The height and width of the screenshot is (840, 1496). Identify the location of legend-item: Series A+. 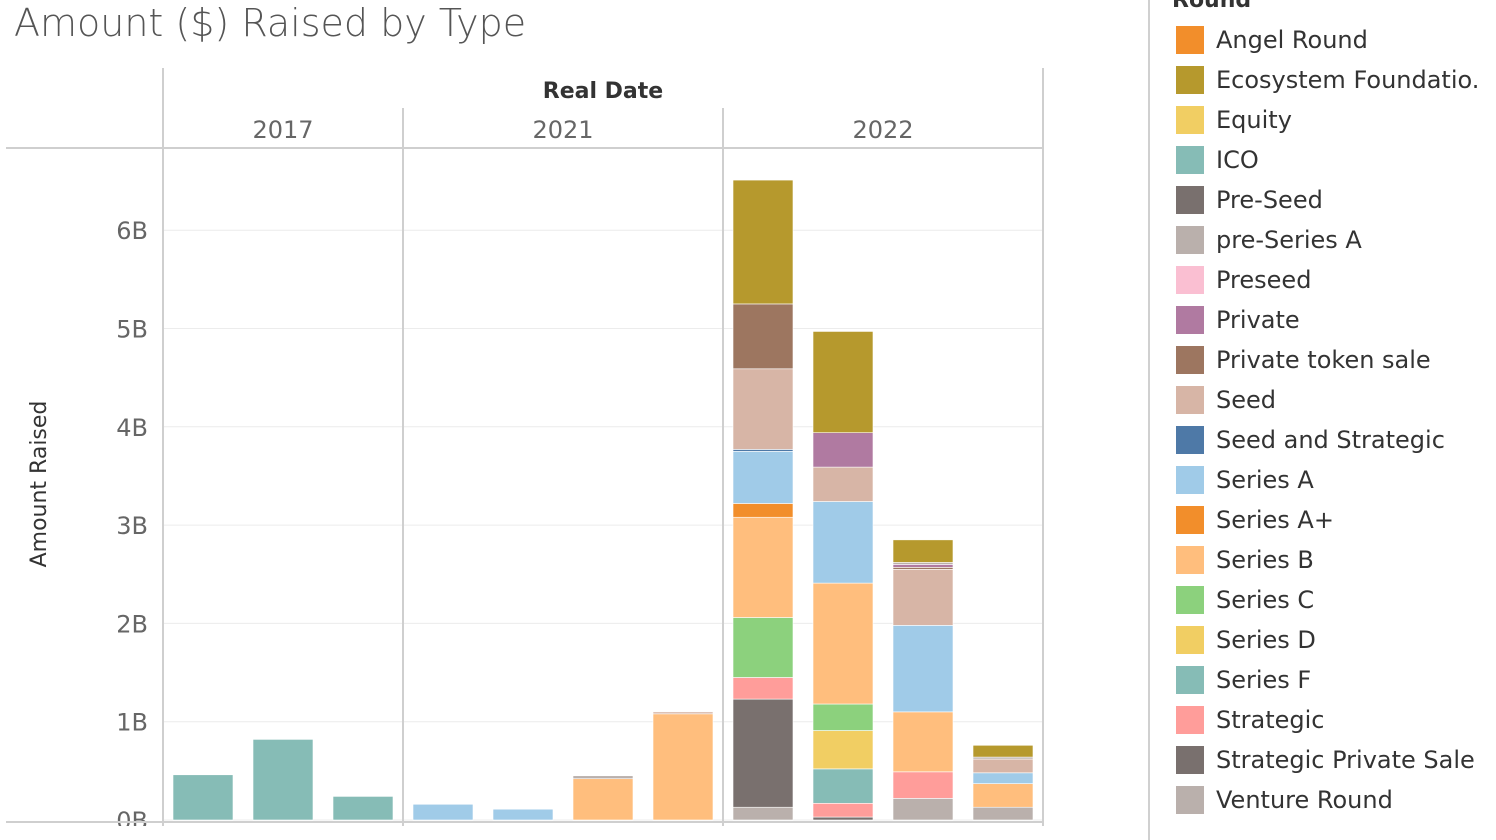
(1255, 520).